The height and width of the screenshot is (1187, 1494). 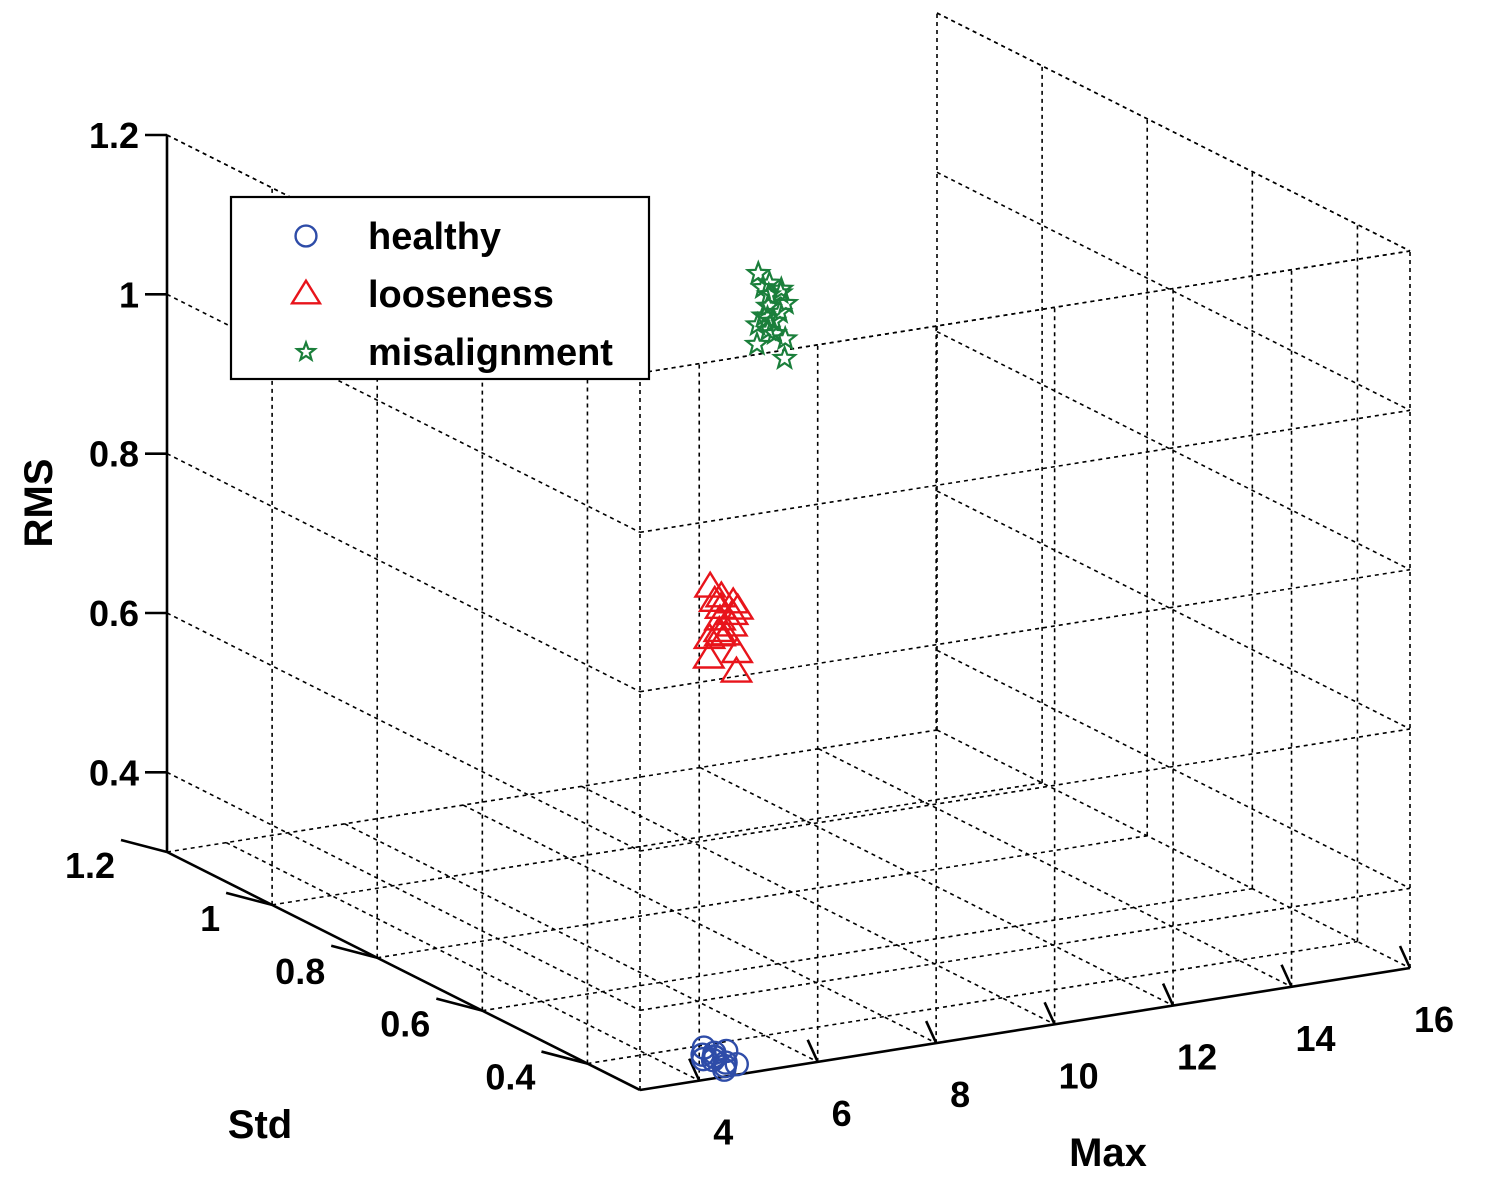 I want to click on z-tick-label: 1, so click(x=129, y=294).